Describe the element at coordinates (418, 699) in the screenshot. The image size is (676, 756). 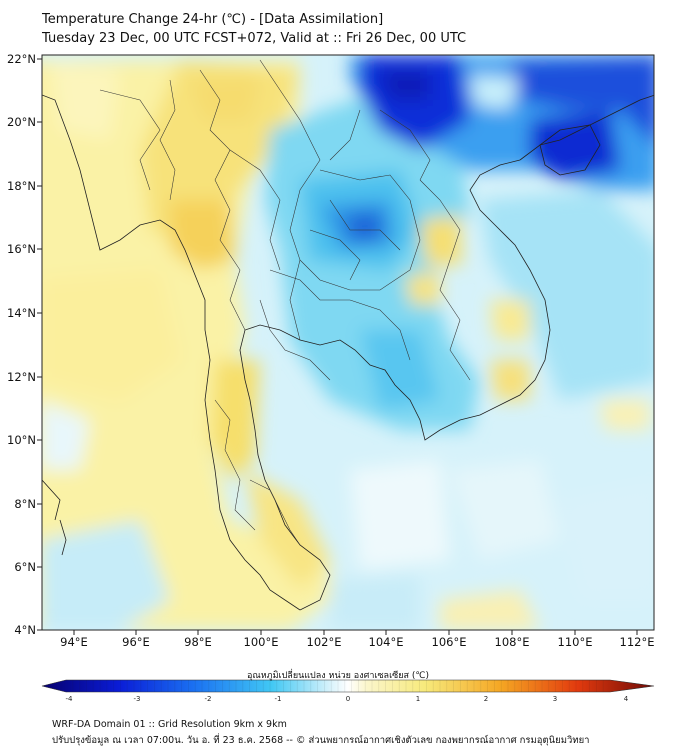
I see `colorbar-tick-label: 1` at that location.